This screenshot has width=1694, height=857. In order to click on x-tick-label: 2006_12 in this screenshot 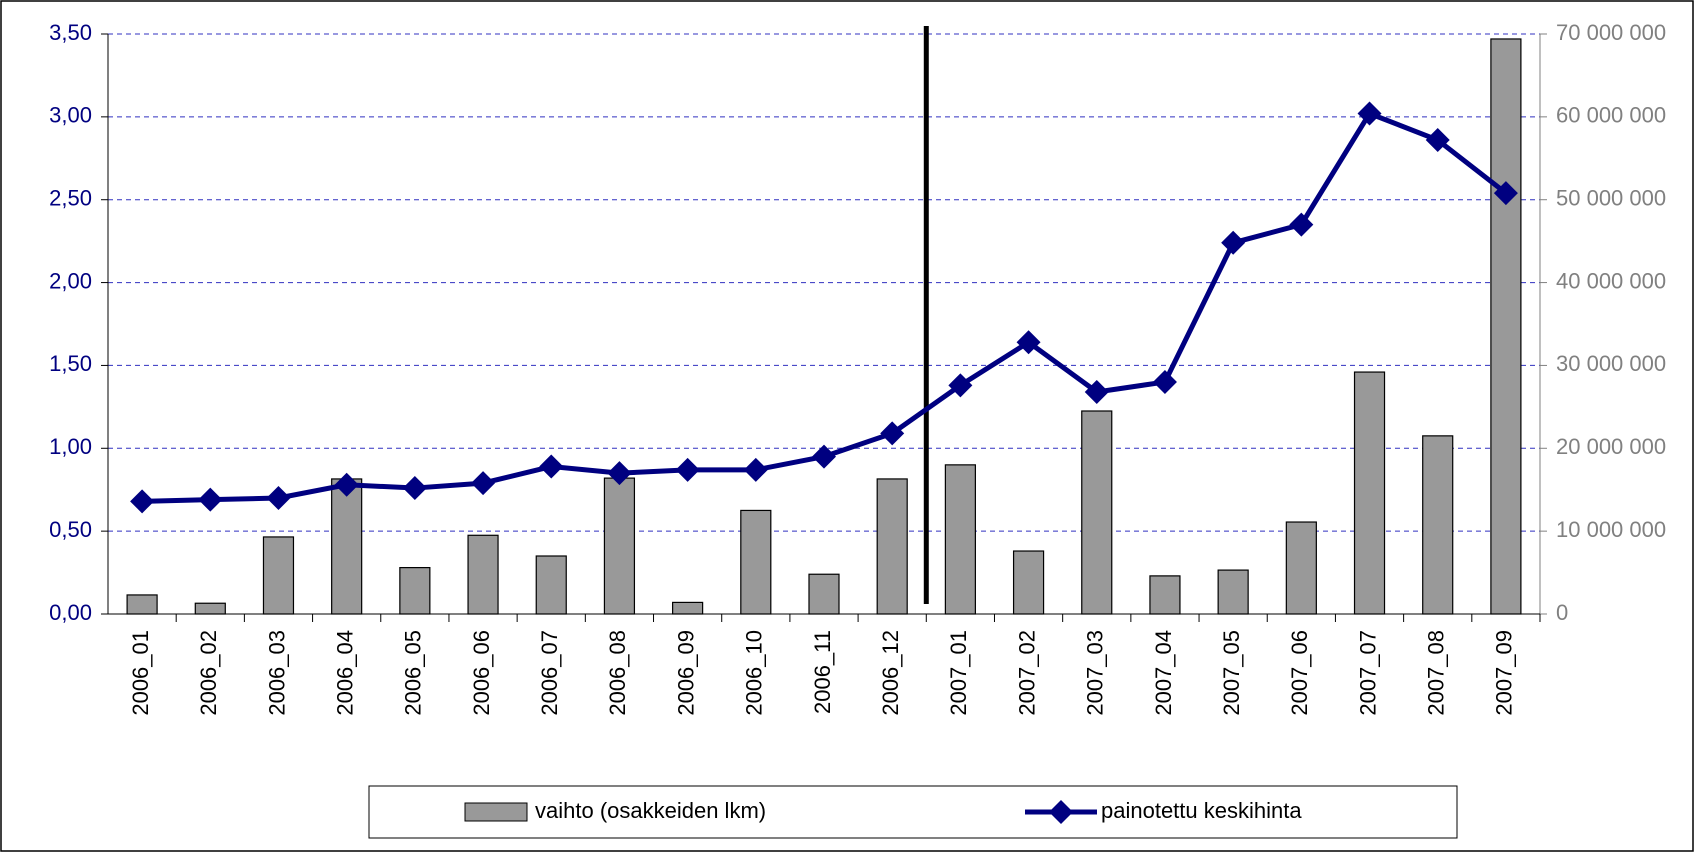, I will do `click(890, 673)`.